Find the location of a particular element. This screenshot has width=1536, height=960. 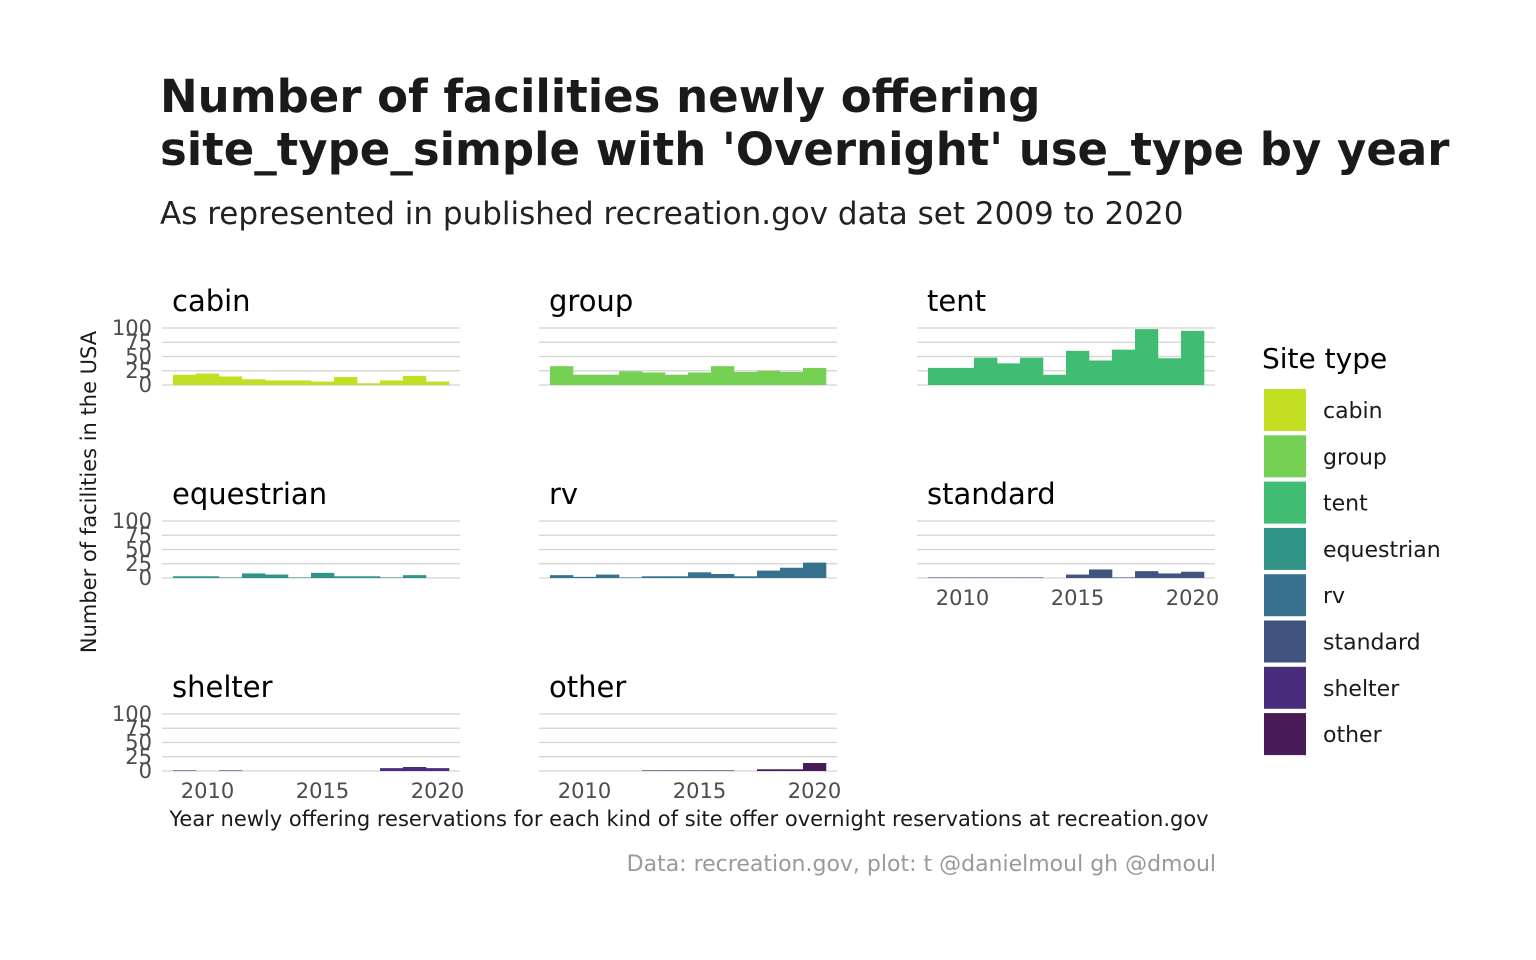

bar-tent-2009 is located at coordinates (940, 376).